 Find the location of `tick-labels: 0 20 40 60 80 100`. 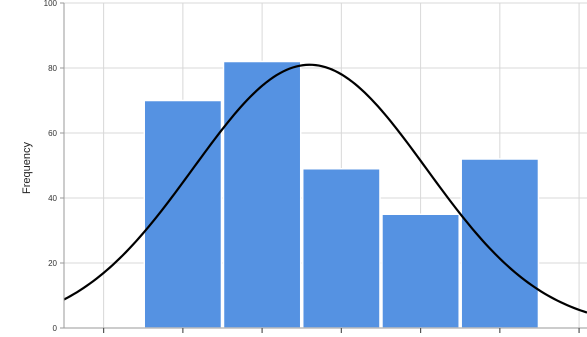

tick-labels: 0 20 40 60 80 100 is located at coordinates (51, 166).